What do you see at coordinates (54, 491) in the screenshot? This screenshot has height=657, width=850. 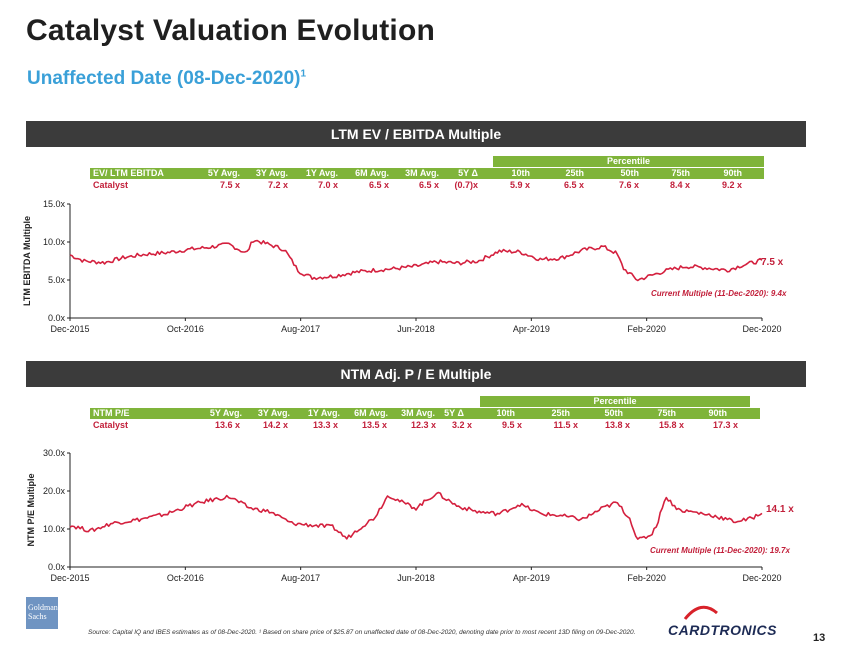 I see `ntm-pe-y-tick-label: 20.0x` at bounding box center [54, 491].